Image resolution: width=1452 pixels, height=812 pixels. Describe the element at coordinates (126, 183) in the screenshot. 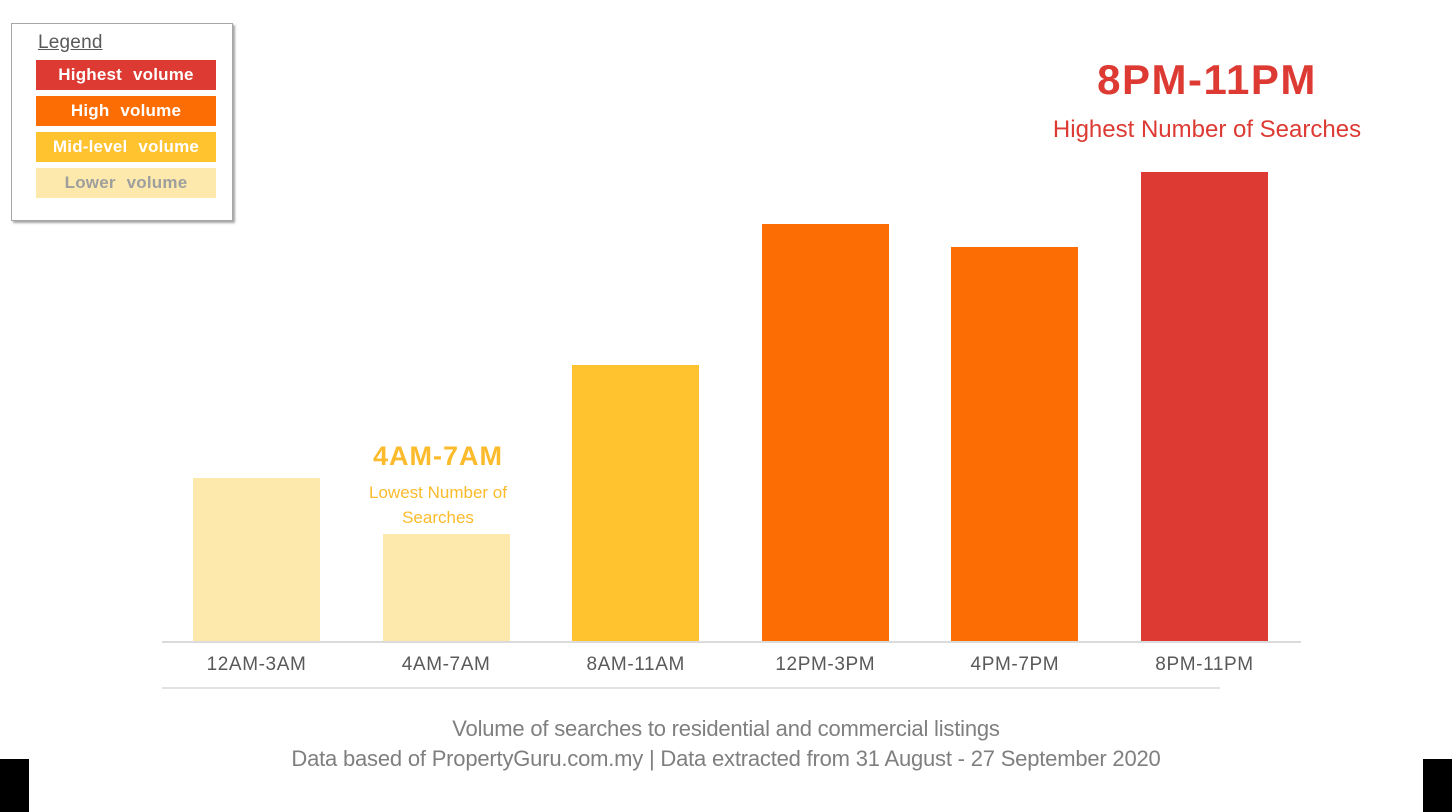

I see `legend-item: Lower volume` at that location.